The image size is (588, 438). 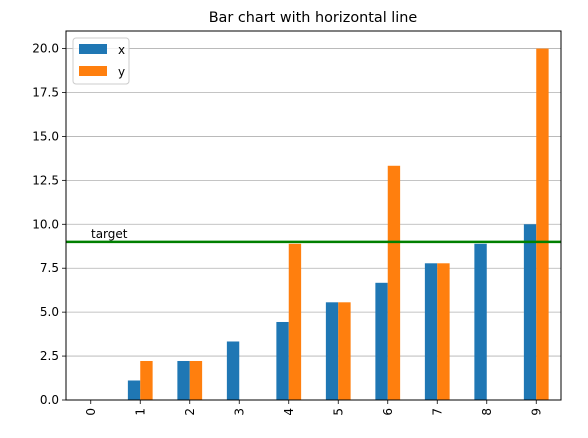 I want to click on y-tick-label: 15.0, so click(x=45, y=136).